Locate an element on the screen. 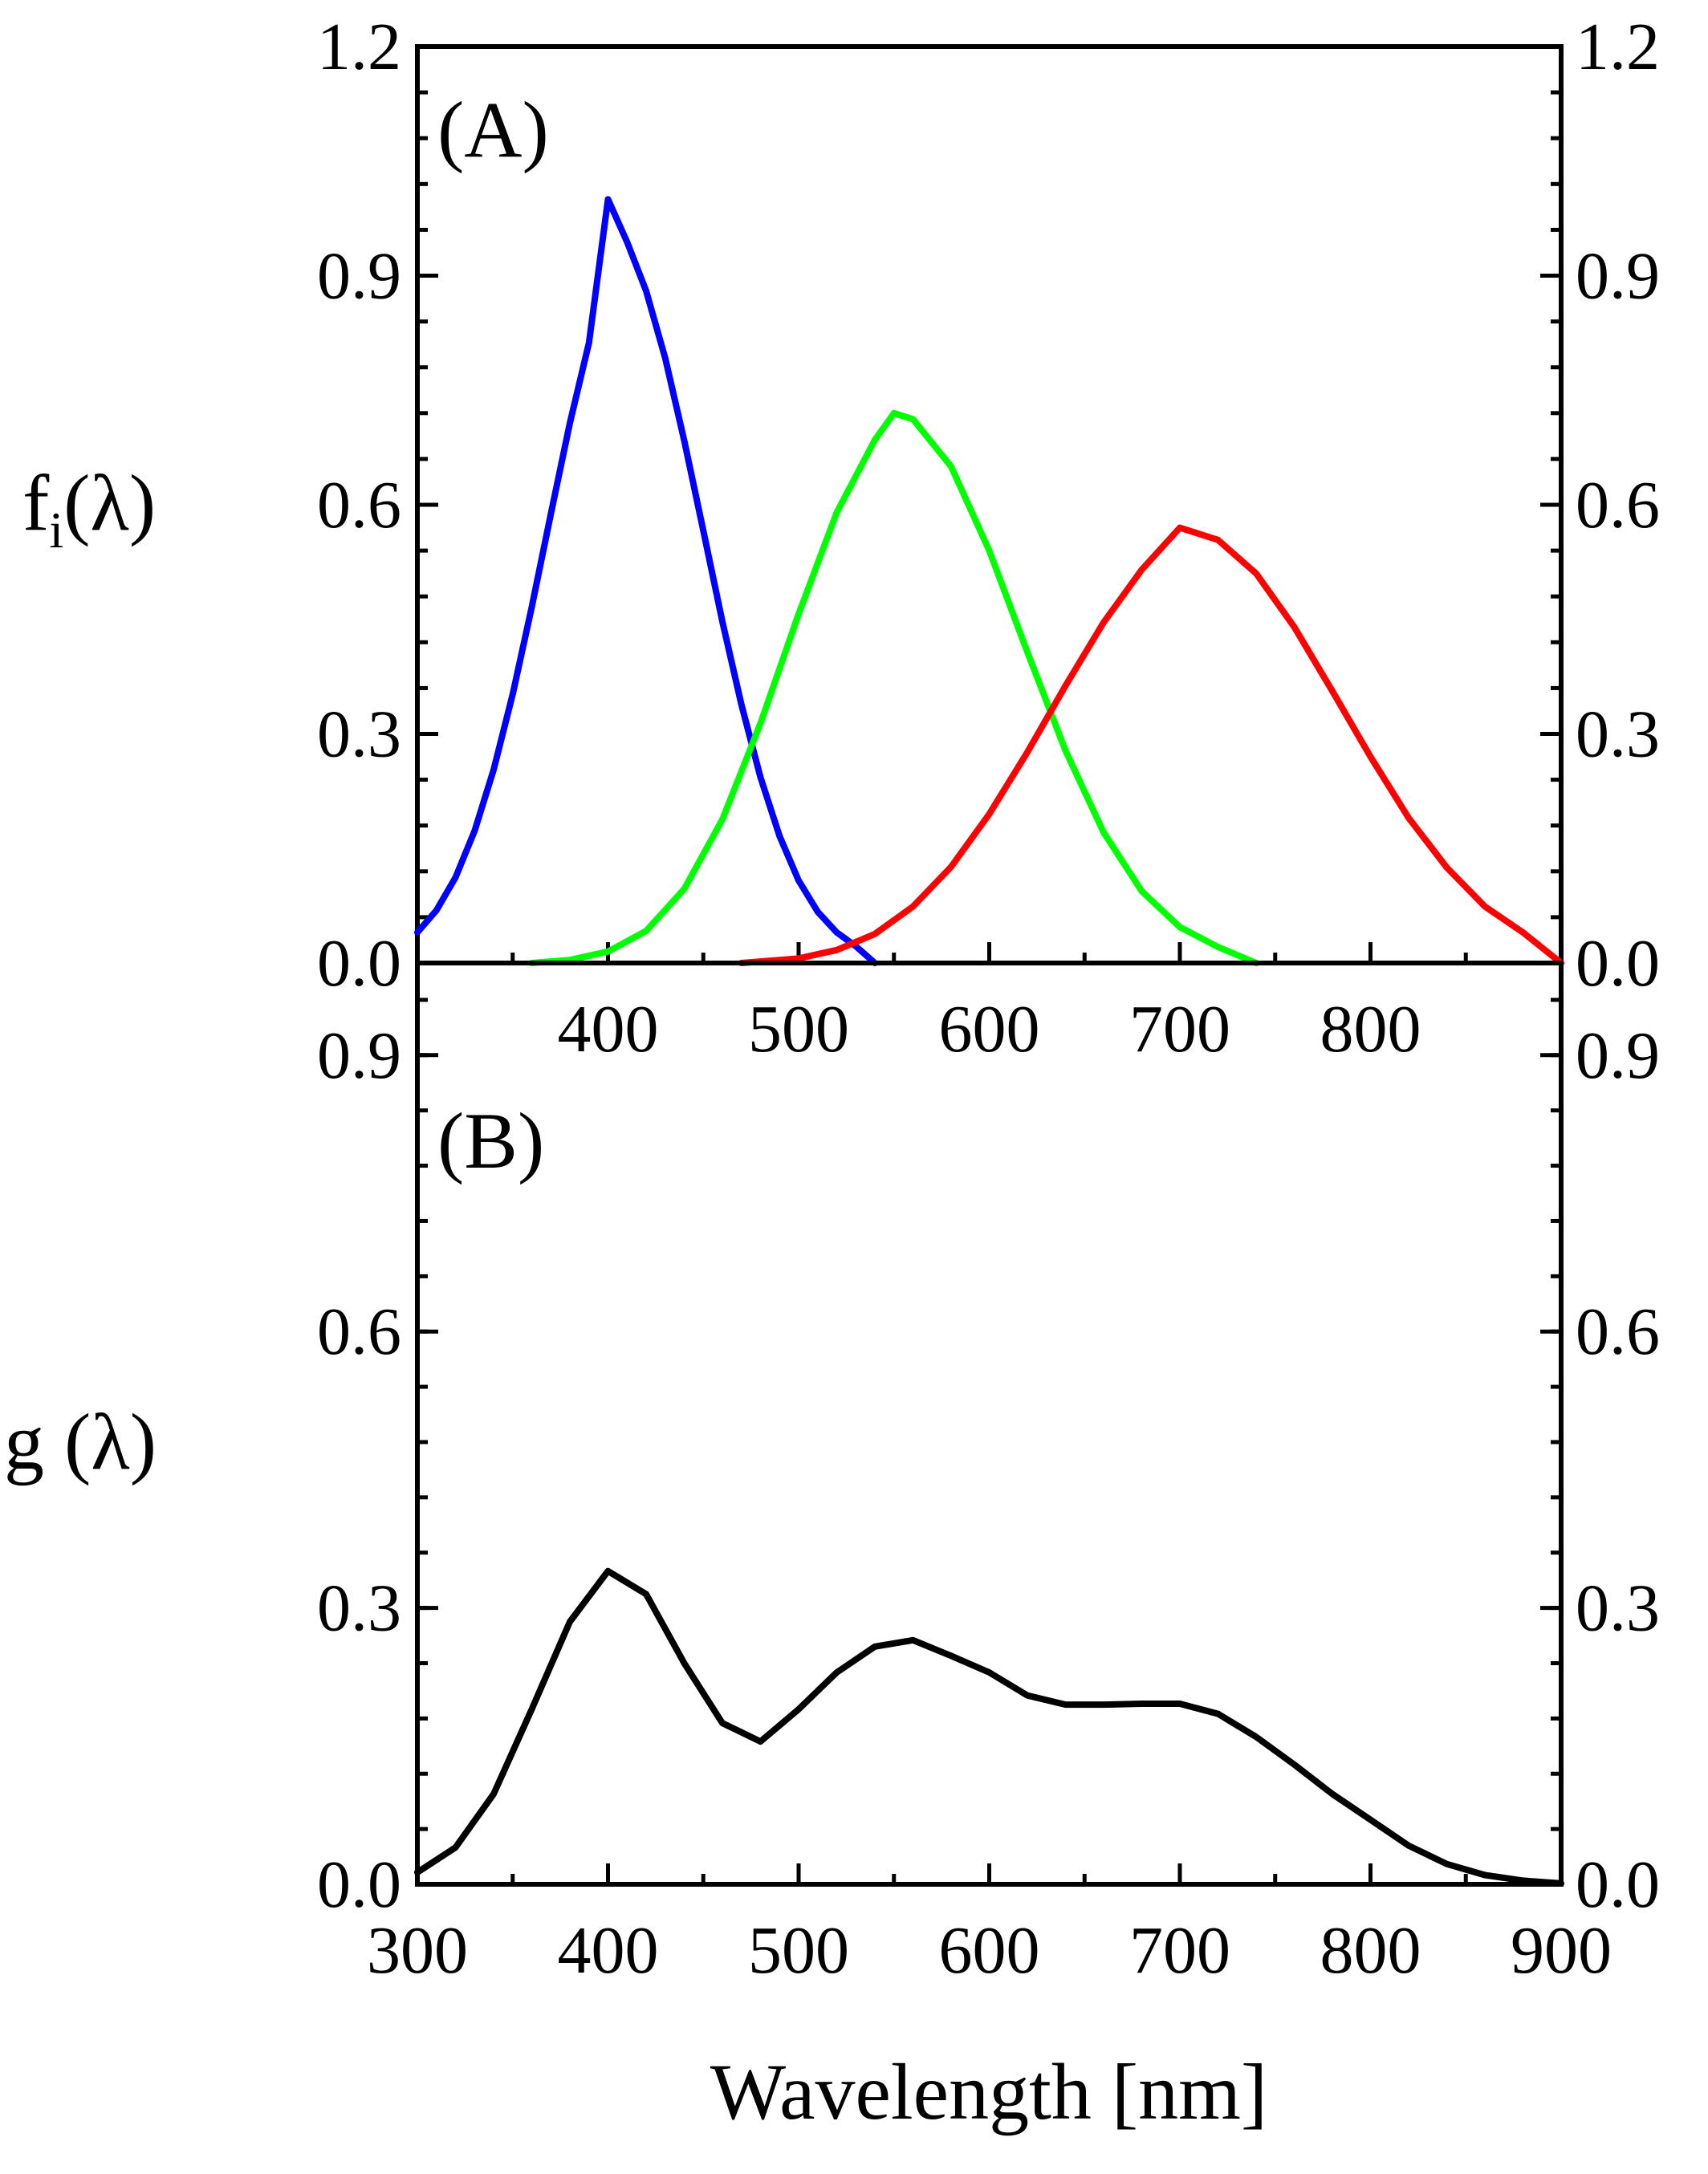 This screenshot has width=1708, height=2174. panel-b-x-tick-label: 300 is located at coordinates (417, 1950).